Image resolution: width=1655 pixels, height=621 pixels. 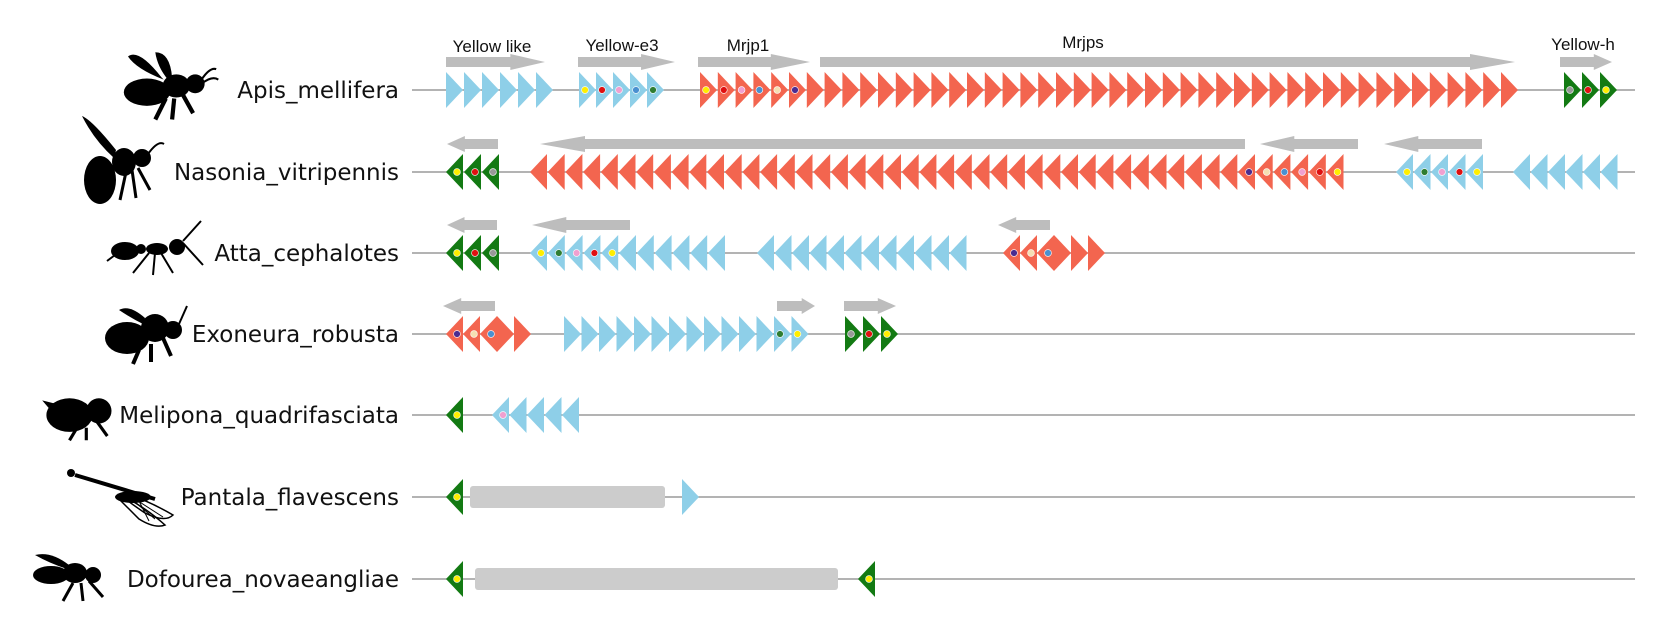 What do you see at coordinates (286, 173) in the screenshot?
I see `species-label: Nasonia_vitripennis` at bounding box center [286, 173].